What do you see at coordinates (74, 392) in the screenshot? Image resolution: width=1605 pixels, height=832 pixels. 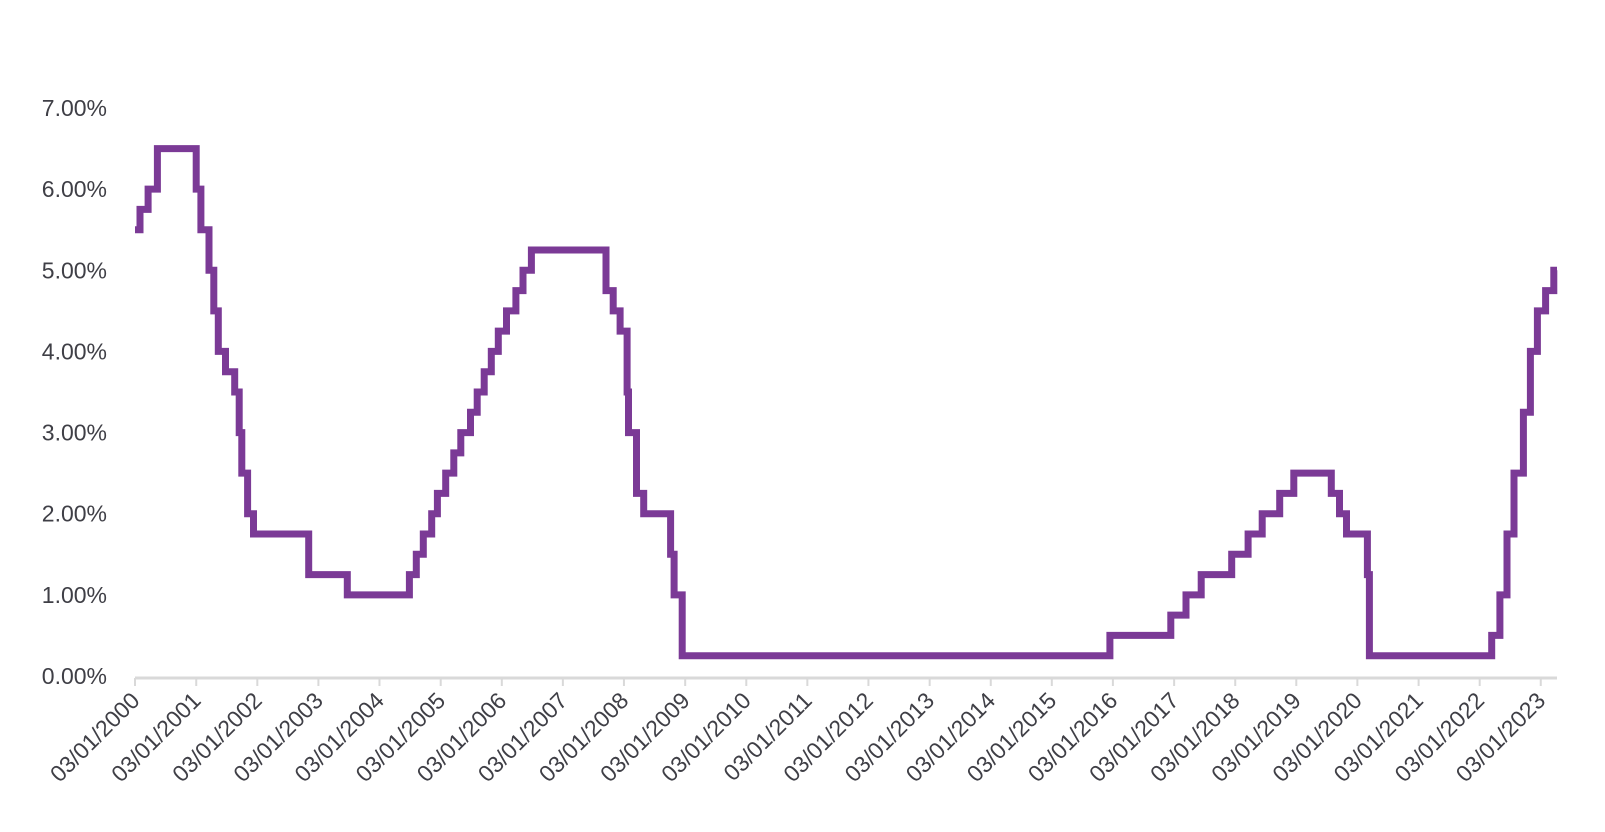 I see `y-axis-ticks: 0.00% 1.00% 2.00% 3.00% 4.00% 5.00% 6.00% 7.00%` at bounding box center [74, 392].